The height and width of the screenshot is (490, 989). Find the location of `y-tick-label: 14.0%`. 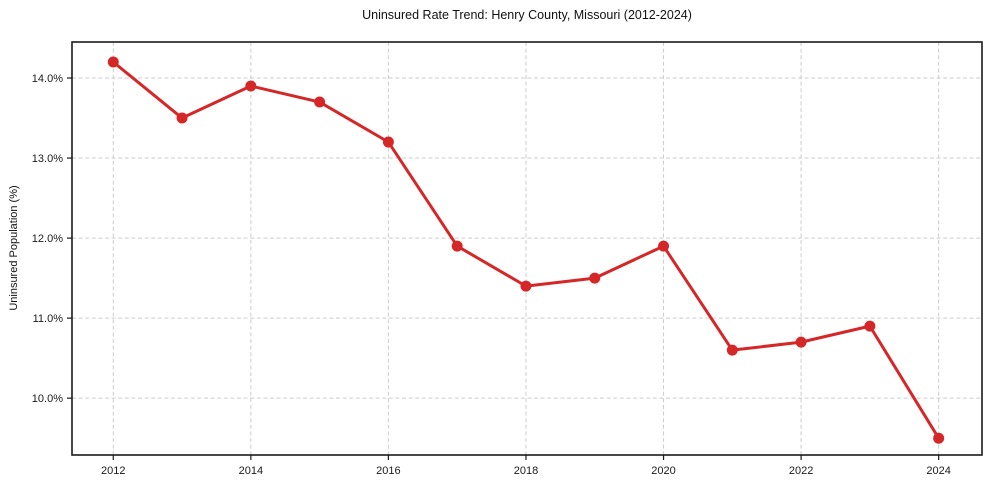

y-tick-label: 14.0% is located at coordinates (47, 79).